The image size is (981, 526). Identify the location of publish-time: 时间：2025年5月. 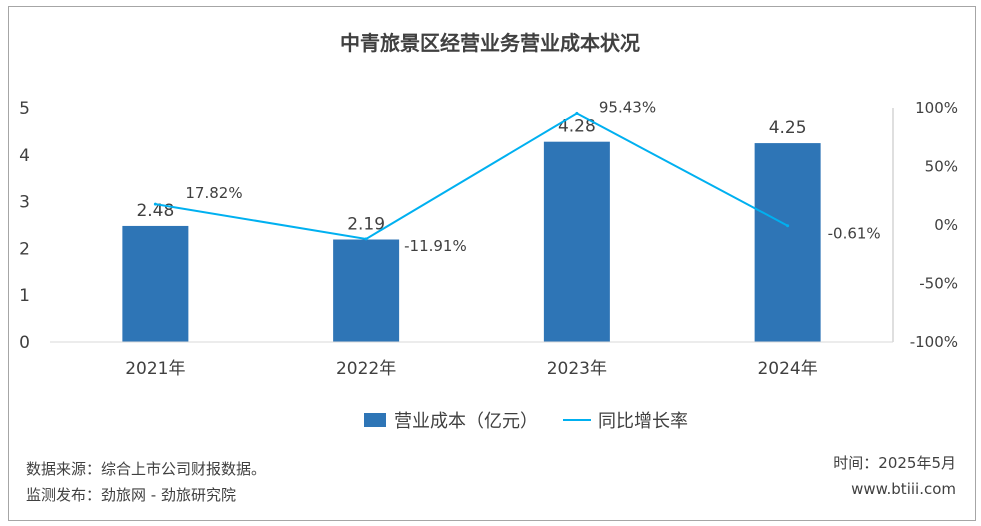
(894, 463).